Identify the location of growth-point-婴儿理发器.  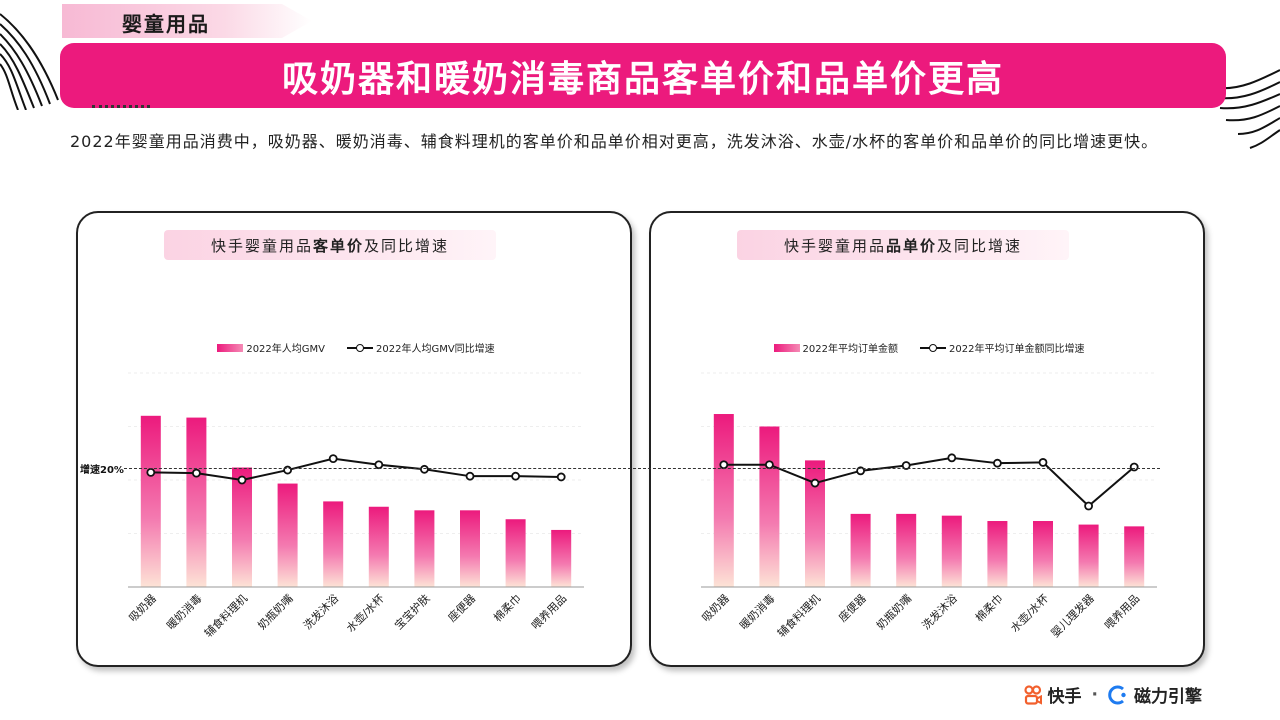
(1089, 506).